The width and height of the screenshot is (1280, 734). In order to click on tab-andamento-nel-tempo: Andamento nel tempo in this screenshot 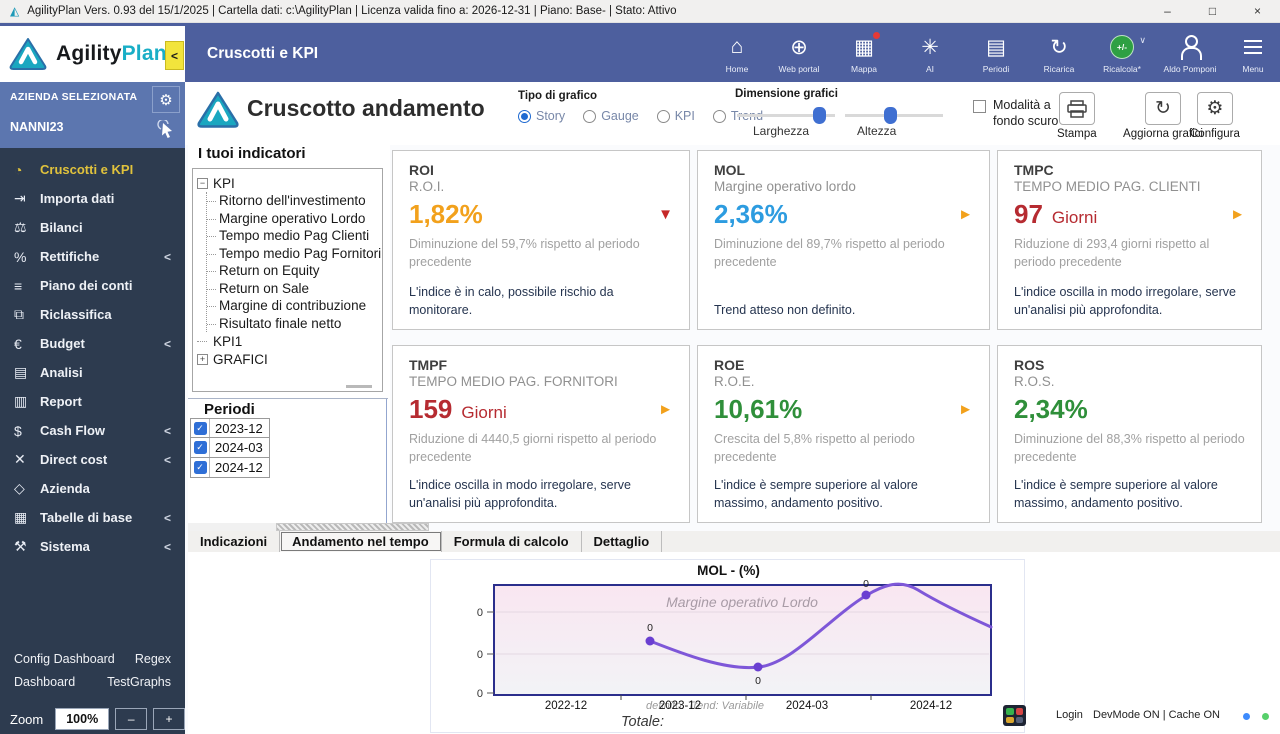, I will do `click(361, 541)`.